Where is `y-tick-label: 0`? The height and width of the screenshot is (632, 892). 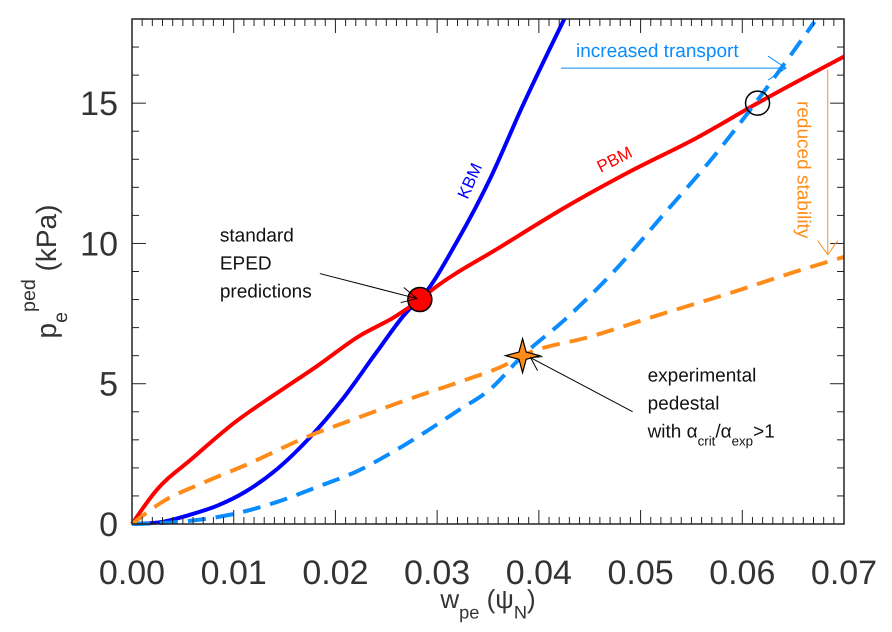 y-tick-label: 0 is located at coordinates (108, 525).